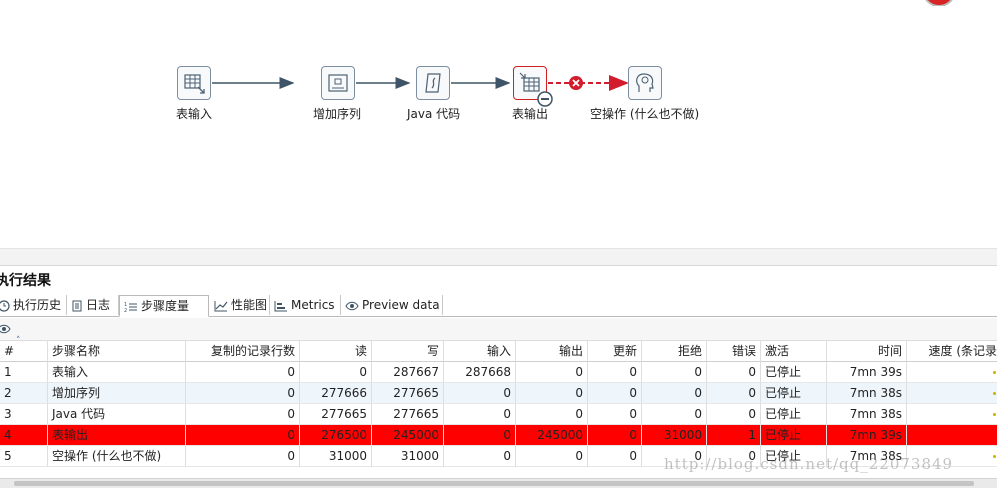 This screenshot has width=997, height=488. I want to click on column-header: 时间, so click(867, 351).